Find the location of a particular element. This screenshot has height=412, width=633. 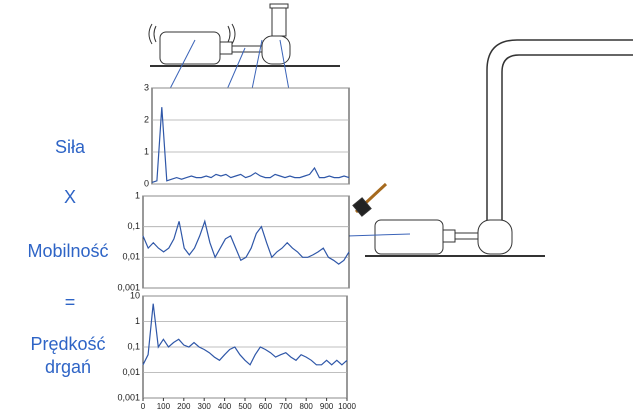

x-tick-label: 200 is located at coordinates (184, 406).